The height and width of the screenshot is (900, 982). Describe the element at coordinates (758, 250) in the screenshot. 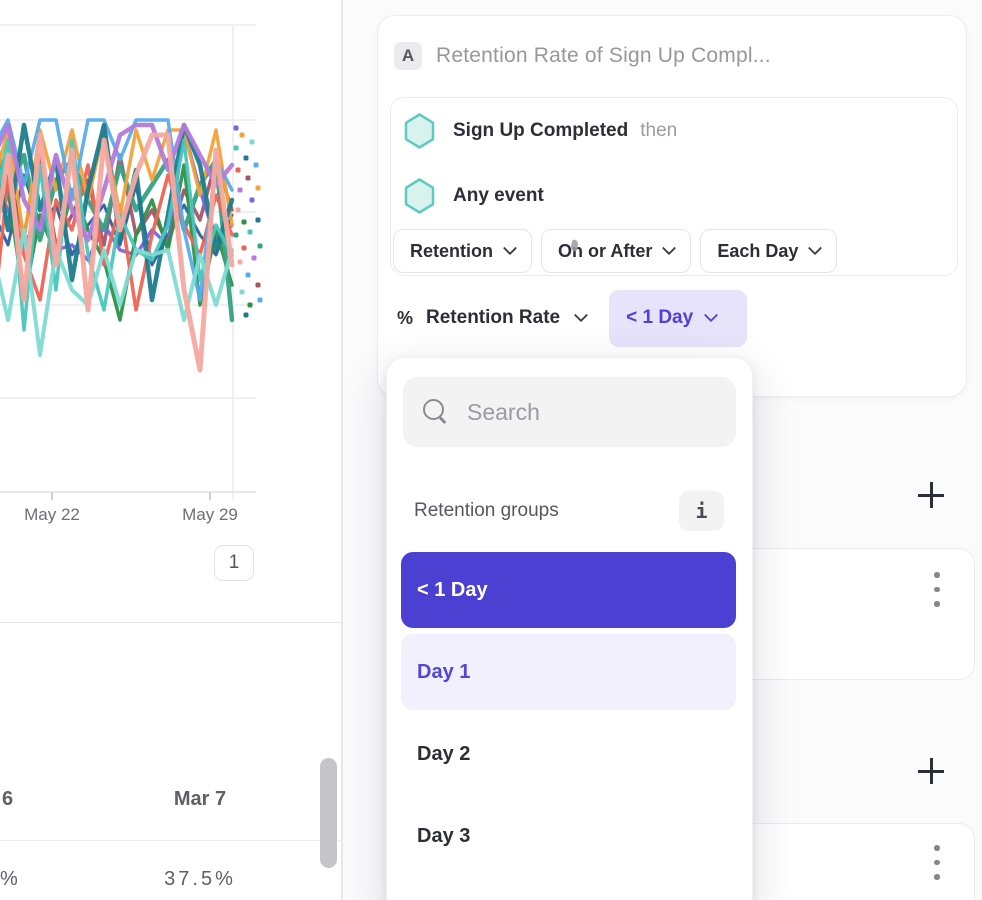

I see `dropdown-label: Each Day` at that location.